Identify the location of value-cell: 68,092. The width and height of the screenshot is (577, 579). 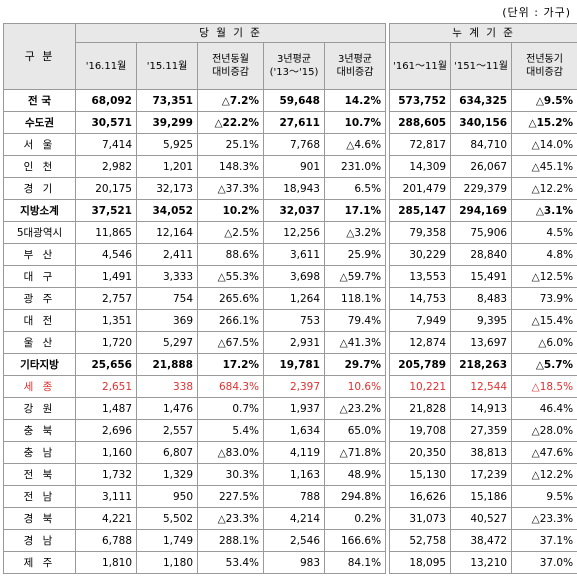
(106, 100).